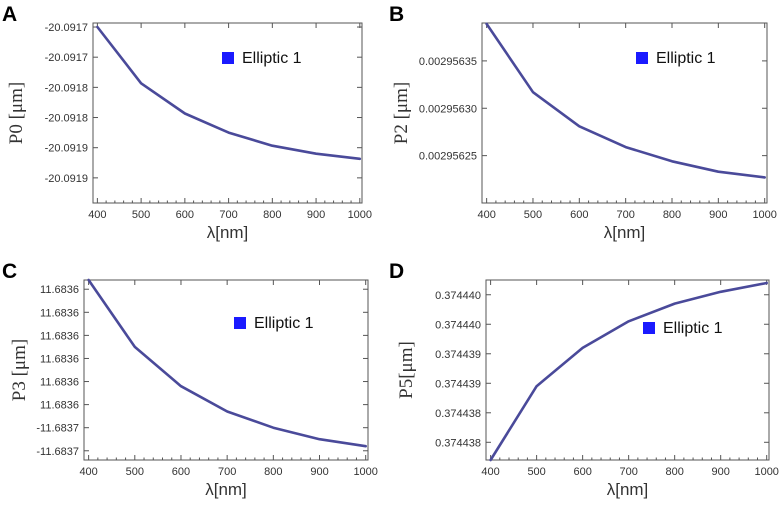  Describe the element at coordinates (401, 113) in the screenshot. I see `y-axis-label: P2 [μm]` at that location.